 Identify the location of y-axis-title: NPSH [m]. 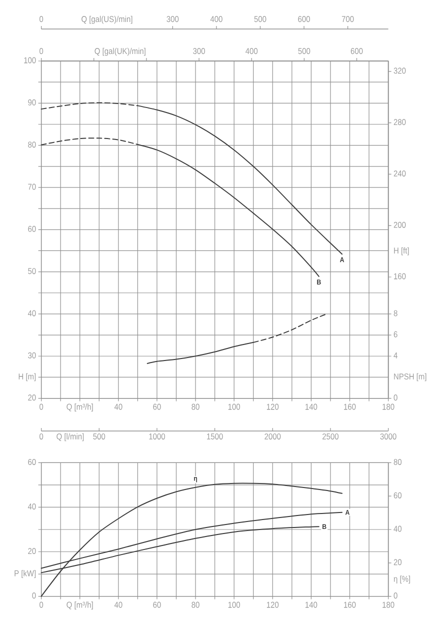
(410, 377).